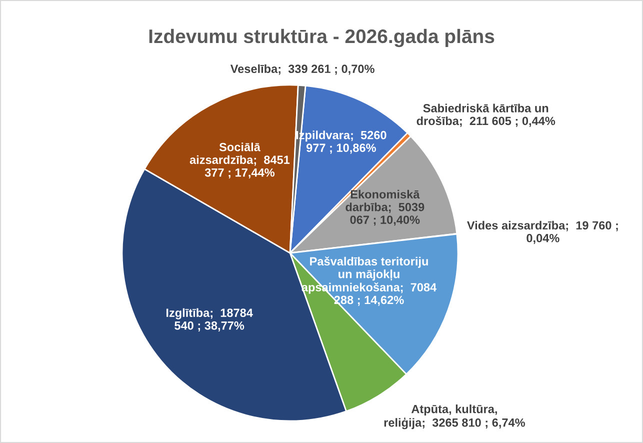 The width and height of the screenshot is (643, 443). I want to click on slice-label: Ekonomiskā darbība; 5039 067 ; 10,40%, so click(385, 208).